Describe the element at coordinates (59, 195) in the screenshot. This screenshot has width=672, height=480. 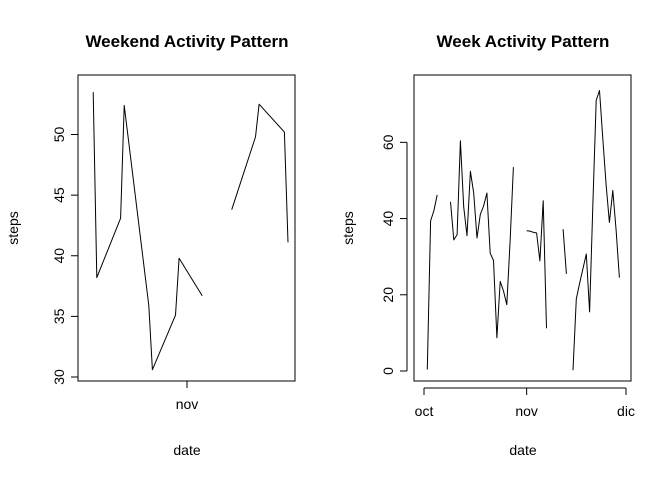
I see `weekend-y-tick-label: 45` at that location.